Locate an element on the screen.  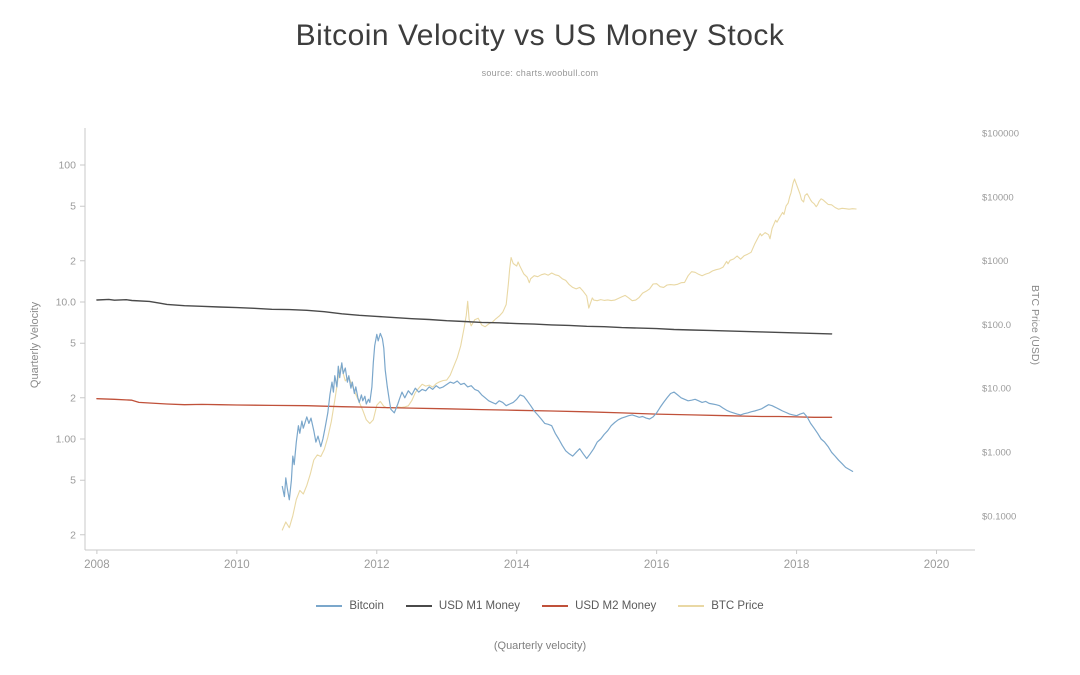
legend-item-usd-m2-money: USD M2 Money is located at coordinates (599, 606).